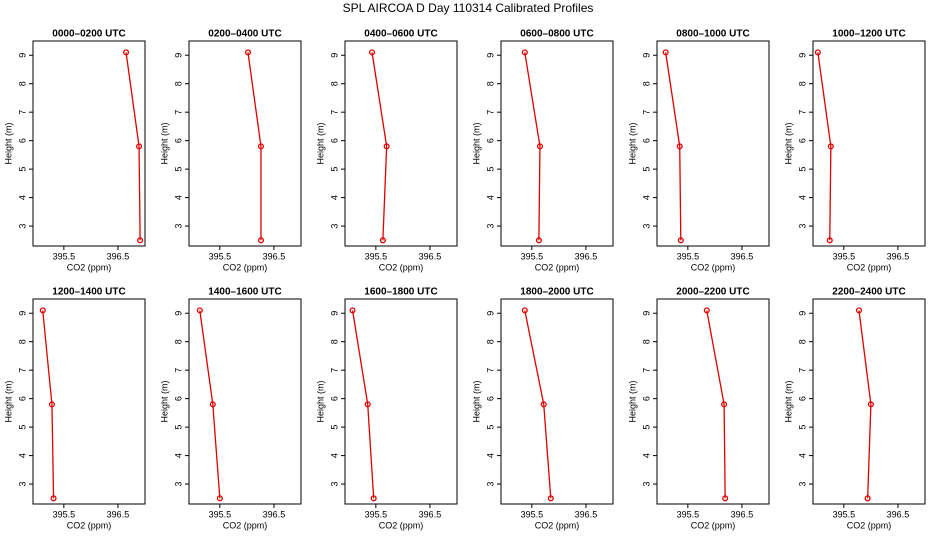  Describe the element at coordinates (556, 292) in the screenshot. I see `panel-title: 1800–2000 UTC` at that location.